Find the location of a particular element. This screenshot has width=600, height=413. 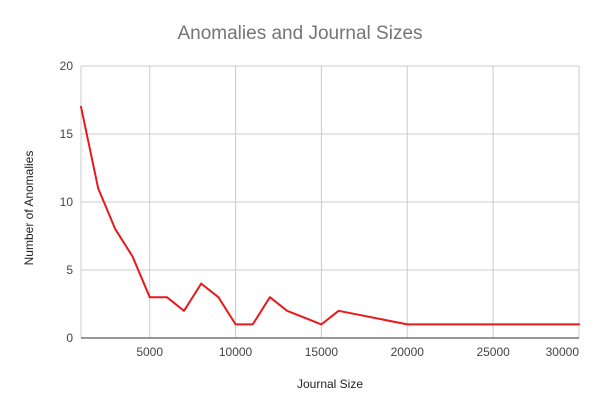

x-tick-label: 10000 is located at coordinates (236, 352).